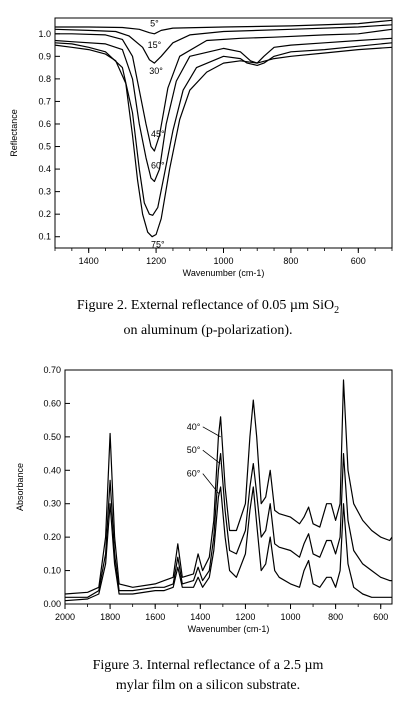  Describe the element at coordinates (44, 147) in the screenshot. I see `y-tick-label: 0.5` at that location.